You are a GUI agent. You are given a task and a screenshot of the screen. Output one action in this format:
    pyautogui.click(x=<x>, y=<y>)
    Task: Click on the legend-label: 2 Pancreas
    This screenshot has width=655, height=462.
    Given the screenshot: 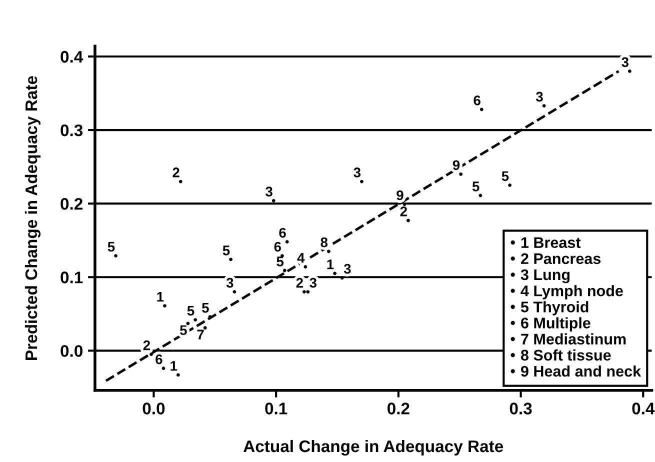 What is the action you would take?
    pyautogui.click(x=560, y=258)
    